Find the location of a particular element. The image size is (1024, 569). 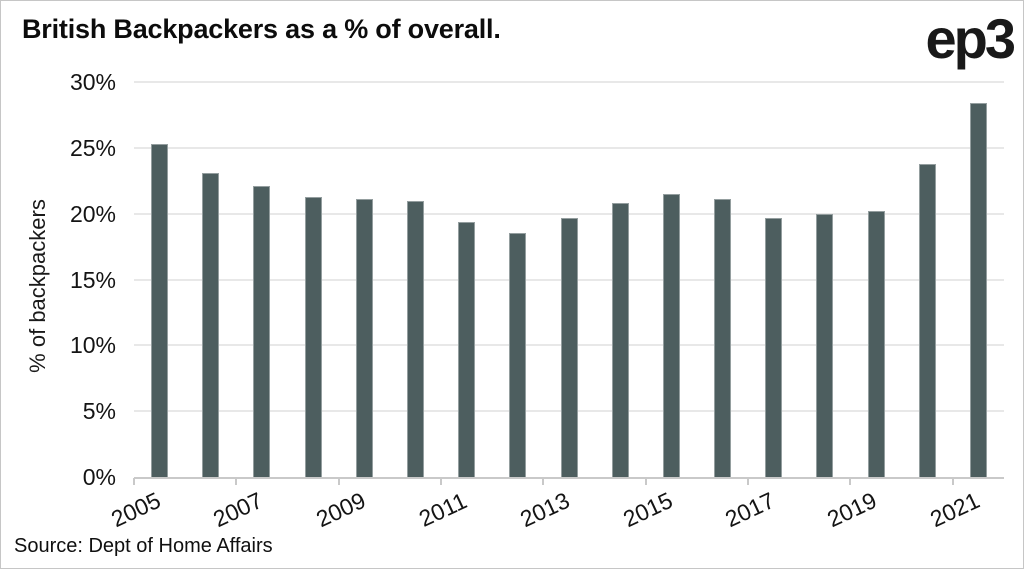

bar-2011 is located at coordinates (467, 349).